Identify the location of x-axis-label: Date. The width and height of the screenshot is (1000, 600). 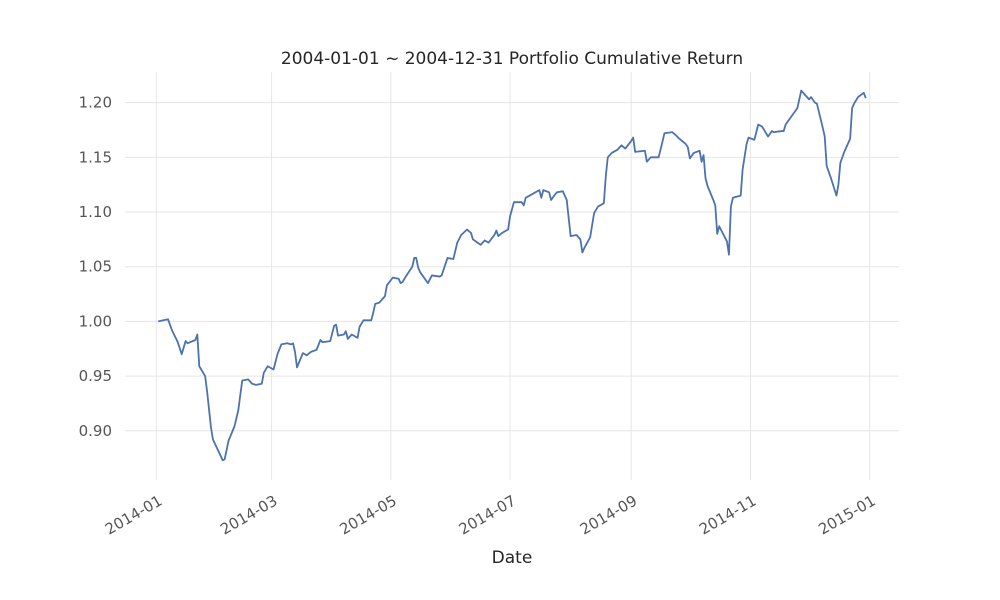
(512, 558).